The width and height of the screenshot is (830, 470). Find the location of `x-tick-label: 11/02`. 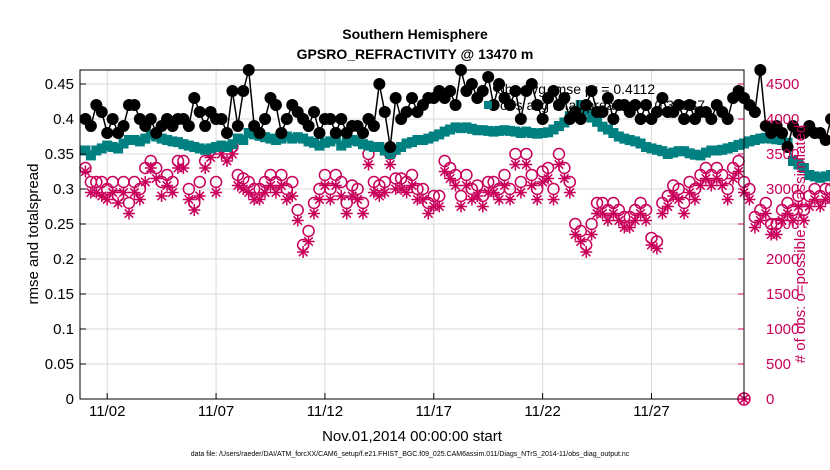

x-tick-label: 11/02 is located at coordinates (107, 411).